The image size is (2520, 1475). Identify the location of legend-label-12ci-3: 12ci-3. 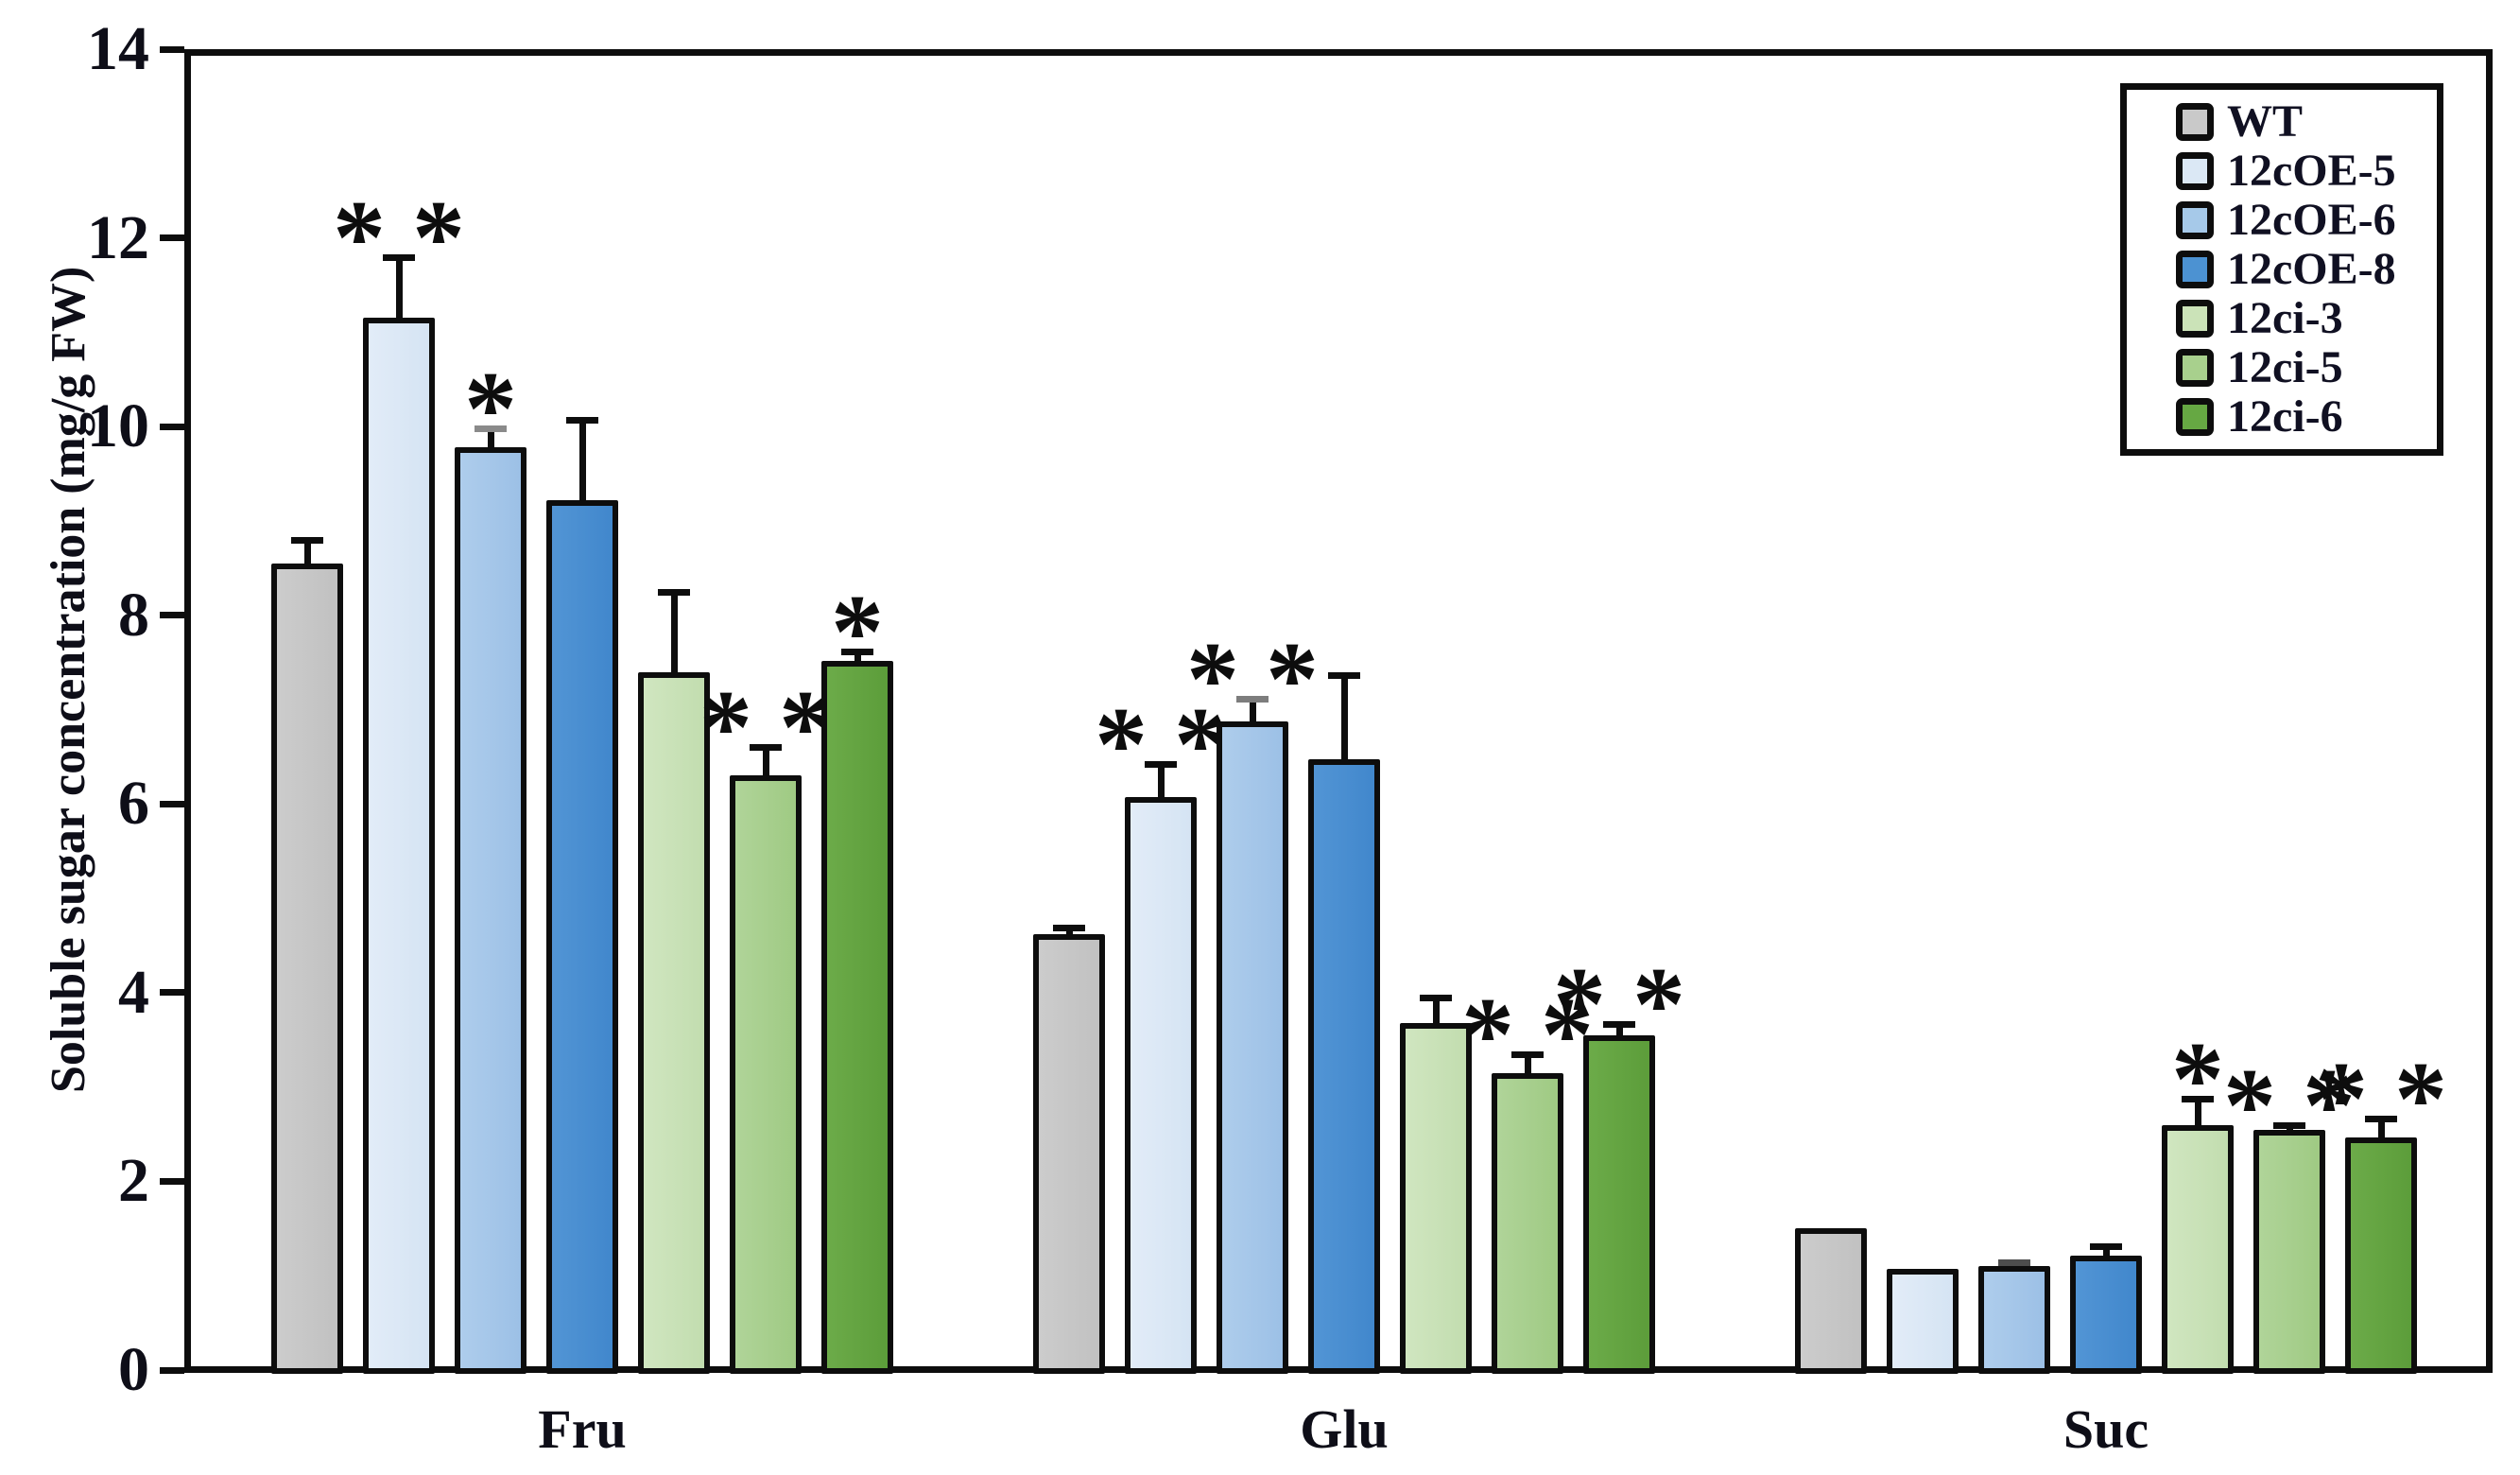
(2285, 318).